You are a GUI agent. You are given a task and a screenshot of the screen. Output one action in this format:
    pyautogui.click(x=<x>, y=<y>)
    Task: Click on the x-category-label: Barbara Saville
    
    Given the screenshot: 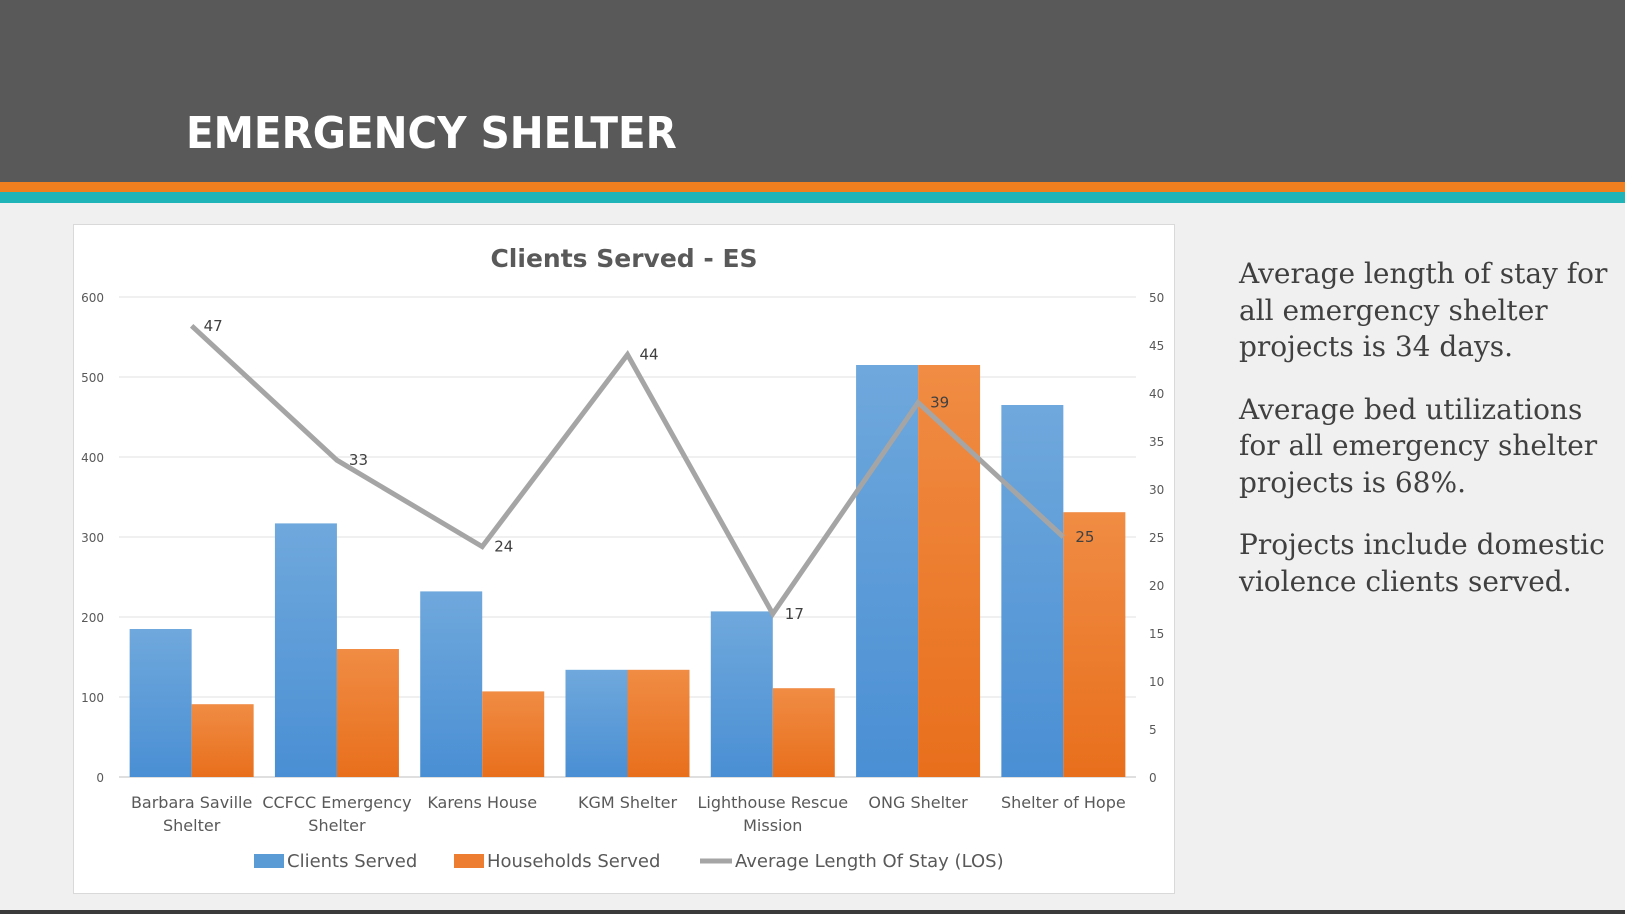 What is the action you would take?
    pyautogui.click(x=191, y=802)
    